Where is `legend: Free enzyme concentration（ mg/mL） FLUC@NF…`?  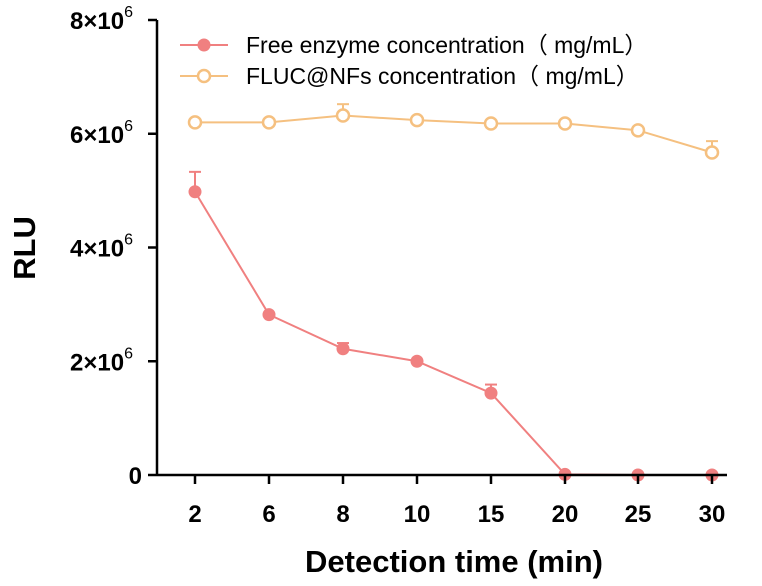
legend: Free enzyme concentration（ mg/mL） FLUC@NF… is located at coordinates (413, 60).